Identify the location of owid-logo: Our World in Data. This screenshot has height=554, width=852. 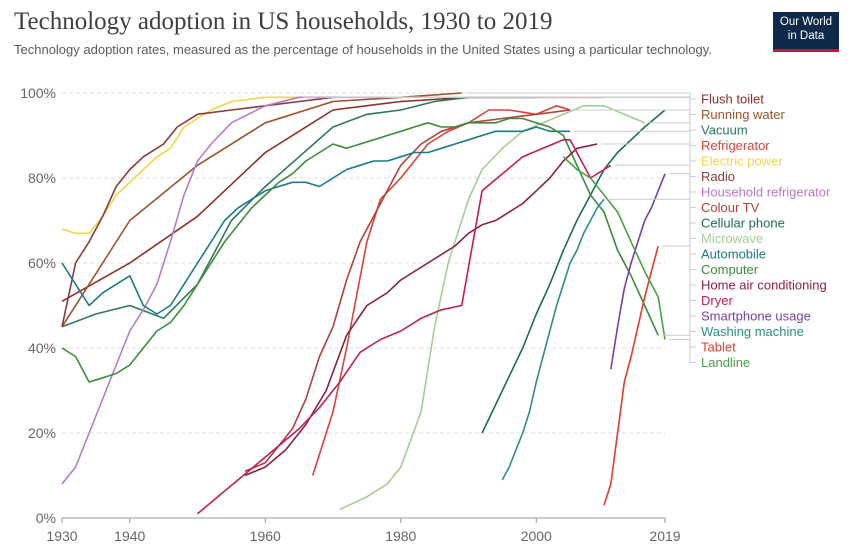
(806, 32).